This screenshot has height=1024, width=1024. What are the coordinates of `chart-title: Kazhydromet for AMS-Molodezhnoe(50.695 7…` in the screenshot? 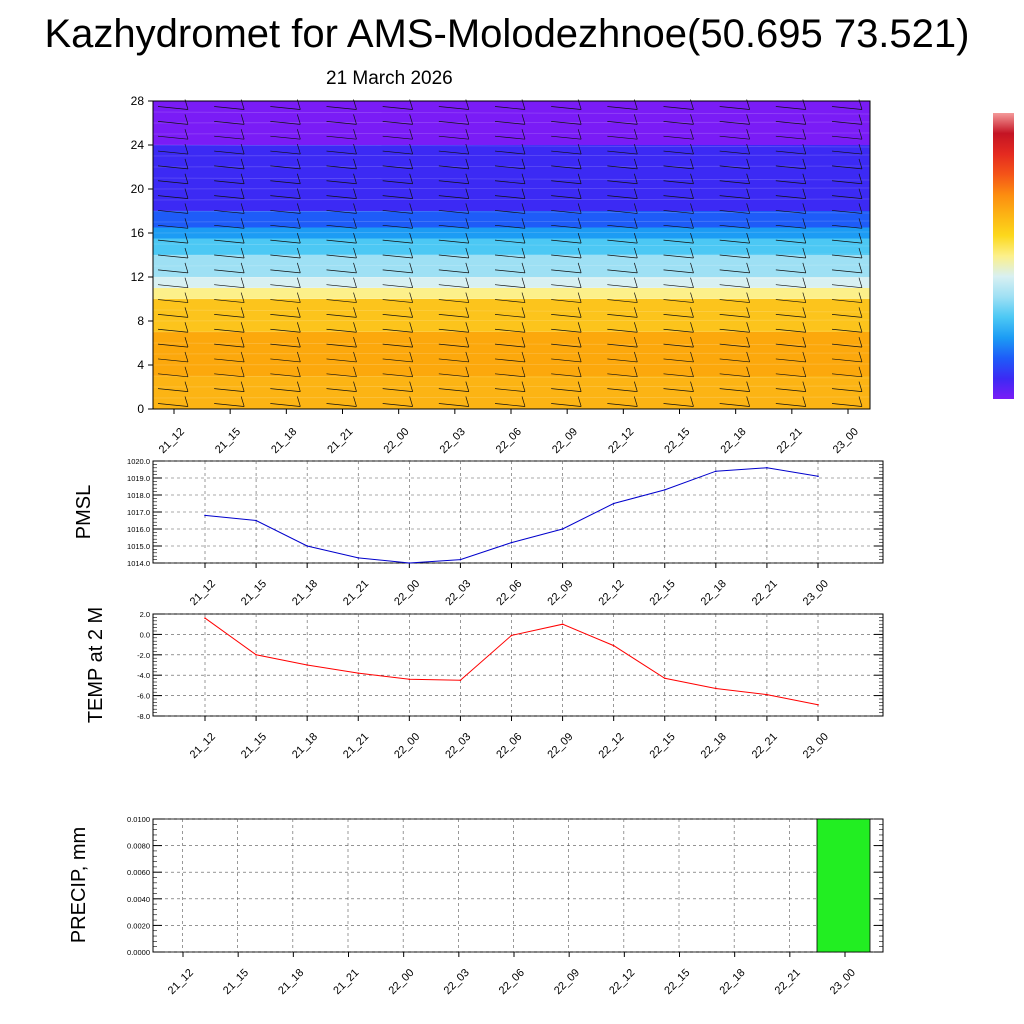 It's located at (507, 34).